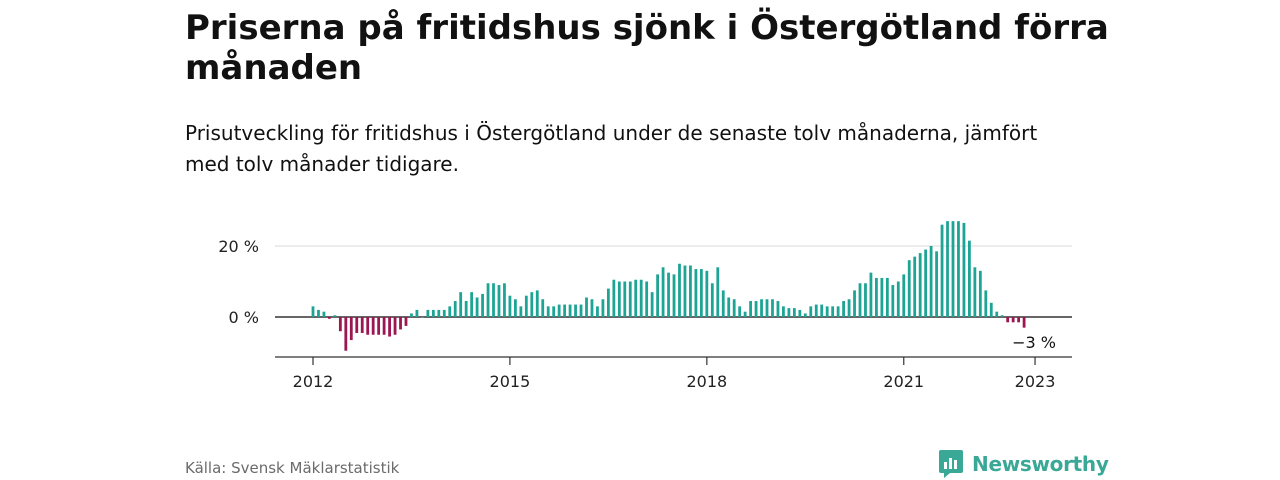  What do you see at coordinates (238, 246) in the screenshot?
I see `y-tick-label: 20 %` at bounding box center [238, 246].